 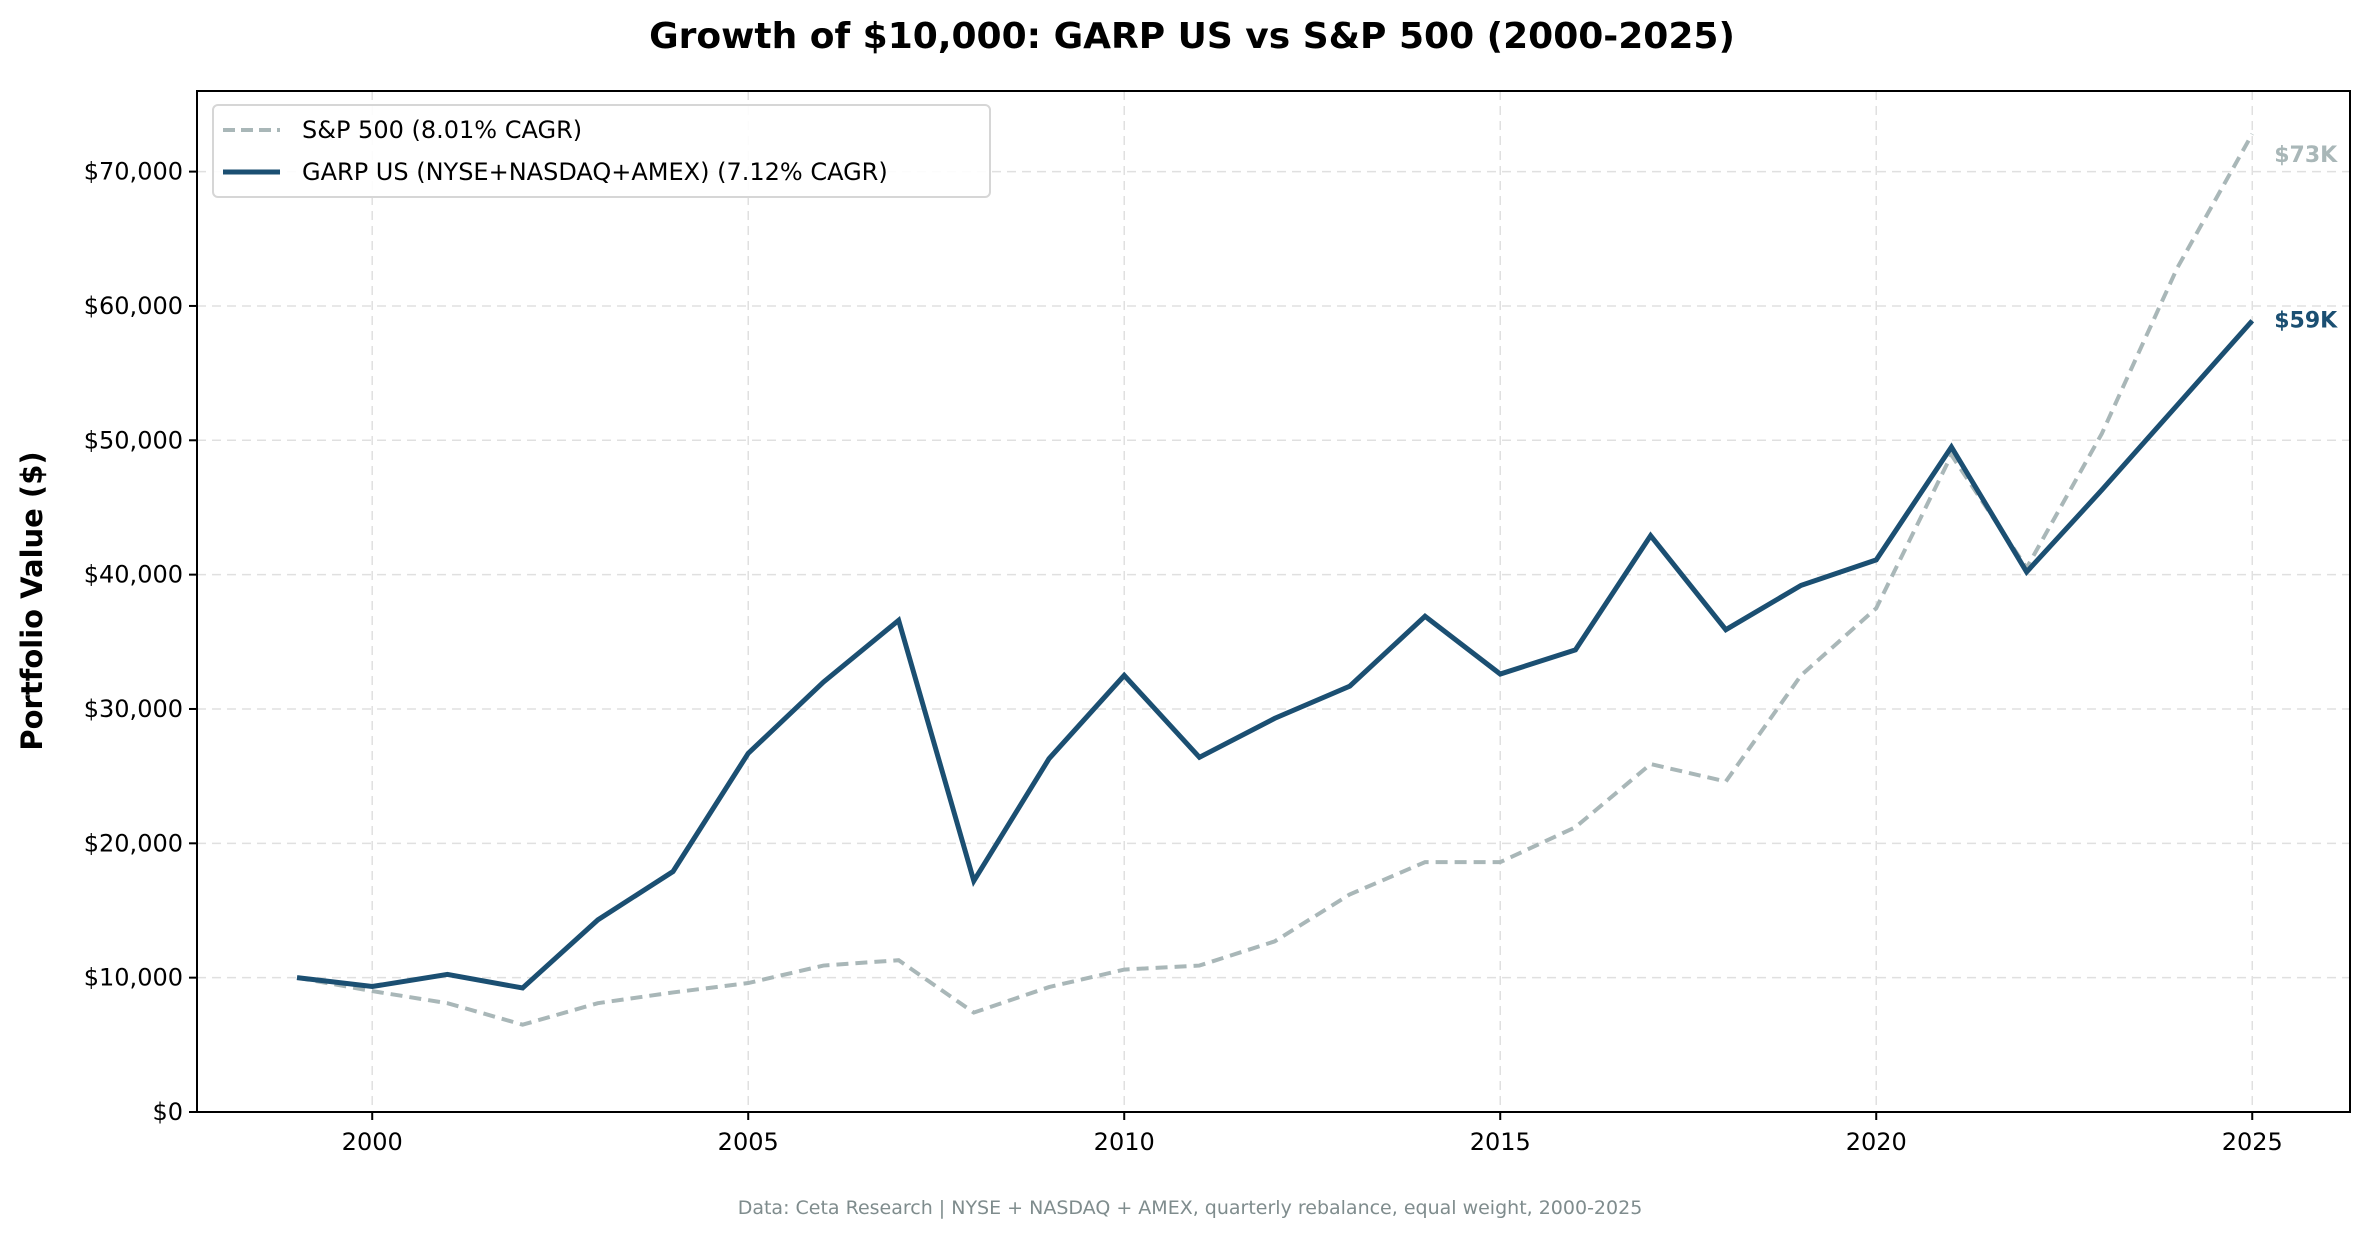 I want to click on legend-label-sp500: S&P 500 (8.01% CAGR), so click(x=442, y=130).